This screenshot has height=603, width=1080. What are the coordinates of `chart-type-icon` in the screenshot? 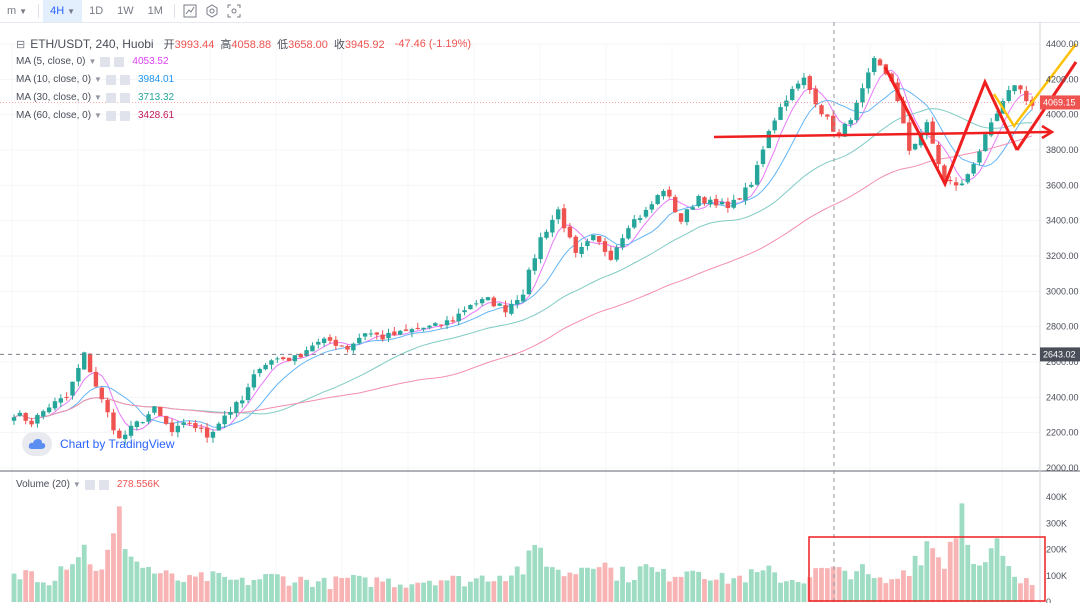 It's located at (190, 11).